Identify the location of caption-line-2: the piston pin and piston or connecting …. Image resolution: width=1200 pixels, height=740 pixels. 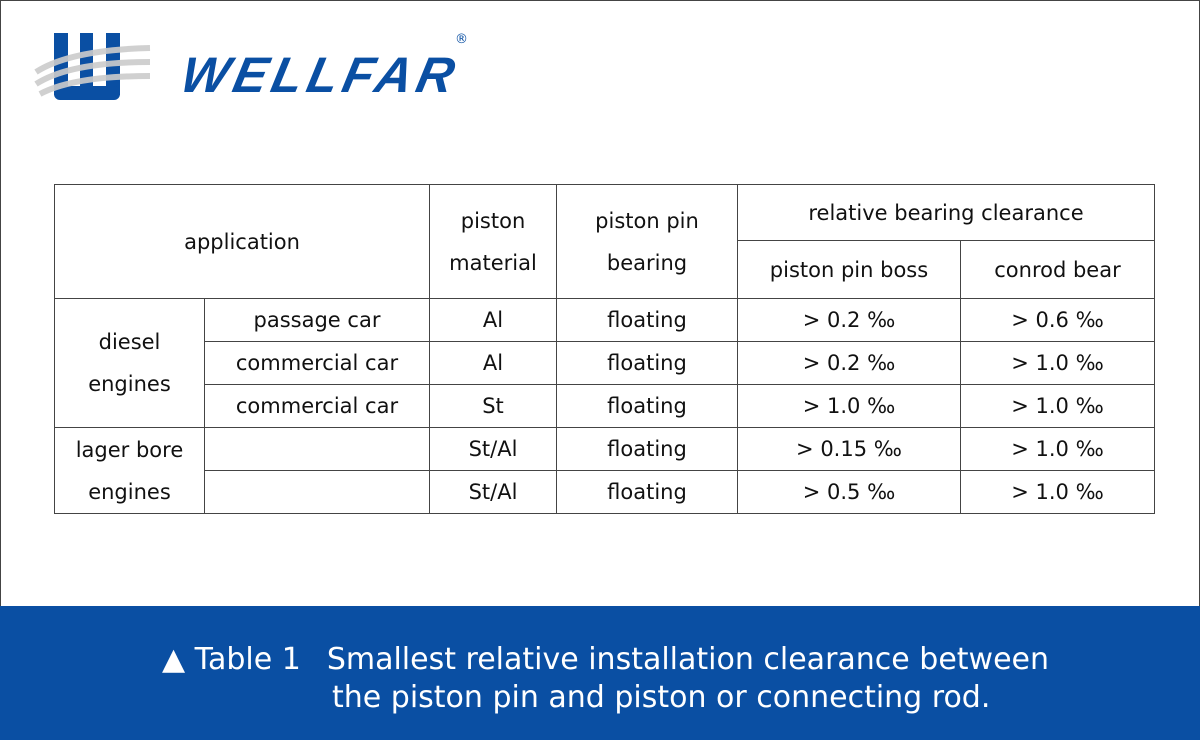
(661, 697).